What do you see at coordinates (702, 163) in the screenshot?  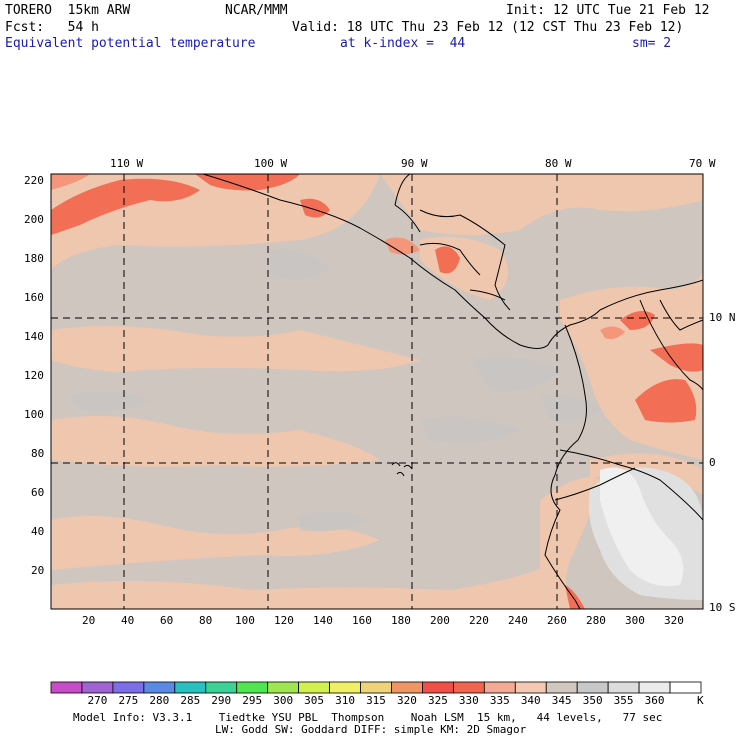 I see `lon-label: 70 W` at bounding box center [702, 163].